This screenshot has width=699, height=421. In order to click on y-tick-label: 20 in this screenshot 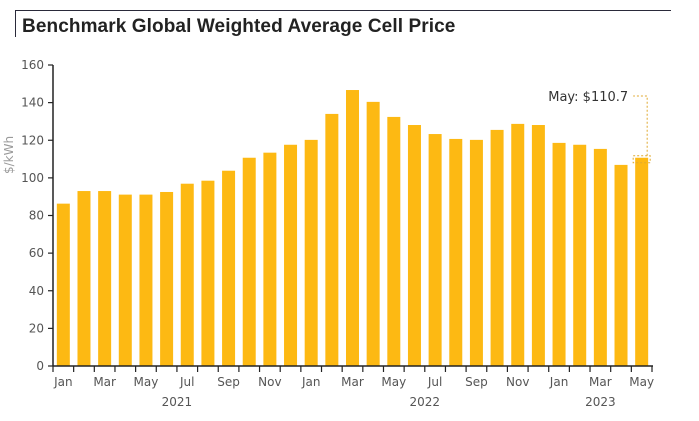, I will do `click(36, 328)`.